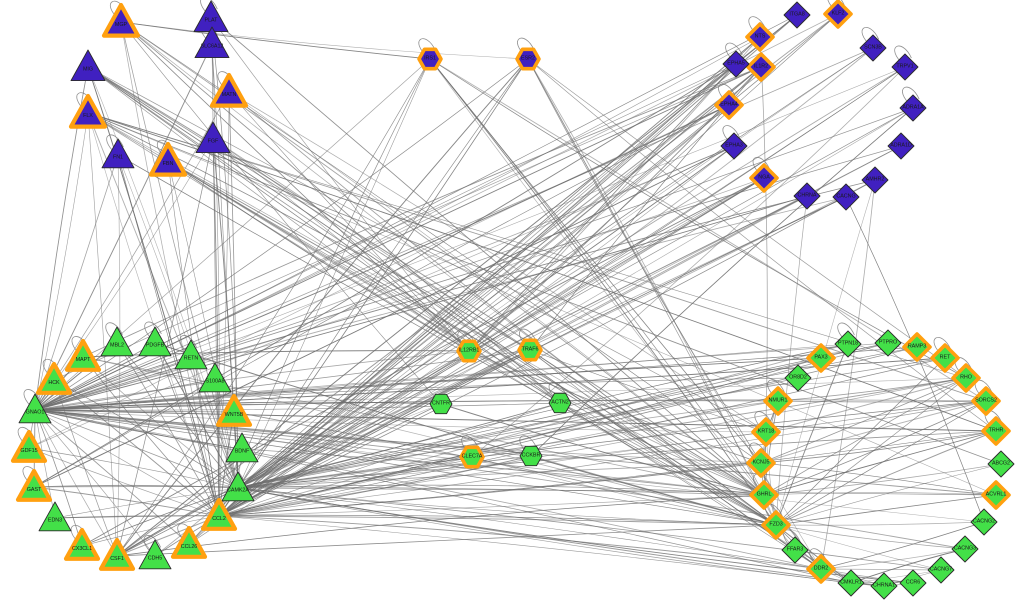  Describe the element at coordinates (759, 36) in the screenshot. I see `node-nts: NTS` at that location.